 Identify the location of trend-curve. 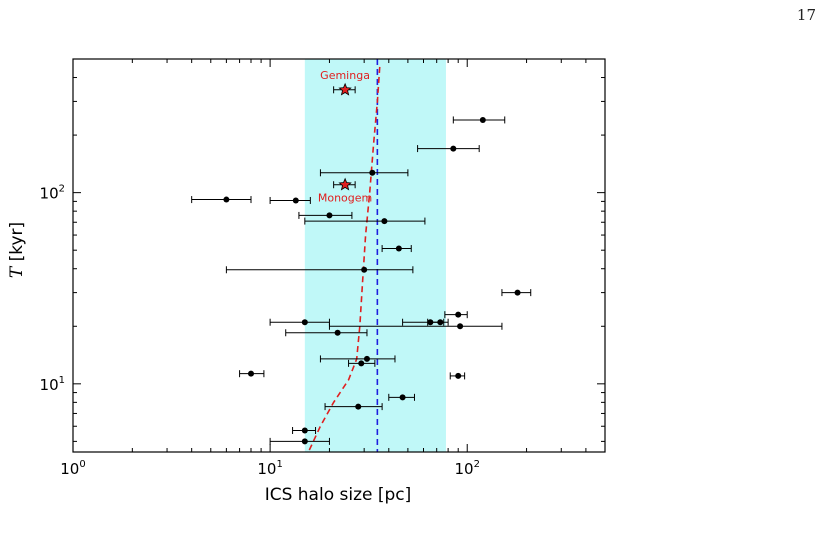
(344, 258).